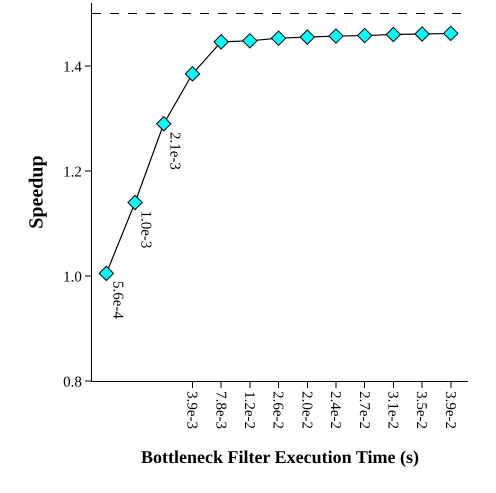  What do you see at coordinates (335, 410) in the screenshot?
I see `x-tick-label: 2.4e-2` at bounding box center [335, 410].